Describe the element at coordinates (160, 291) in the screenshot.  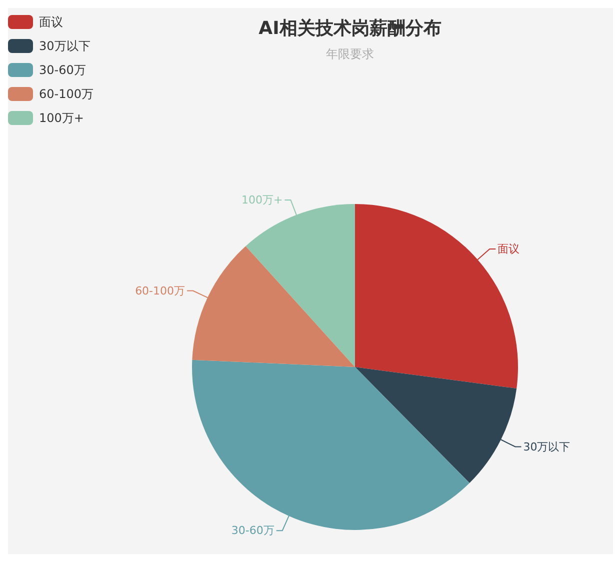
I see `slice-label: 60-100万` at that location.